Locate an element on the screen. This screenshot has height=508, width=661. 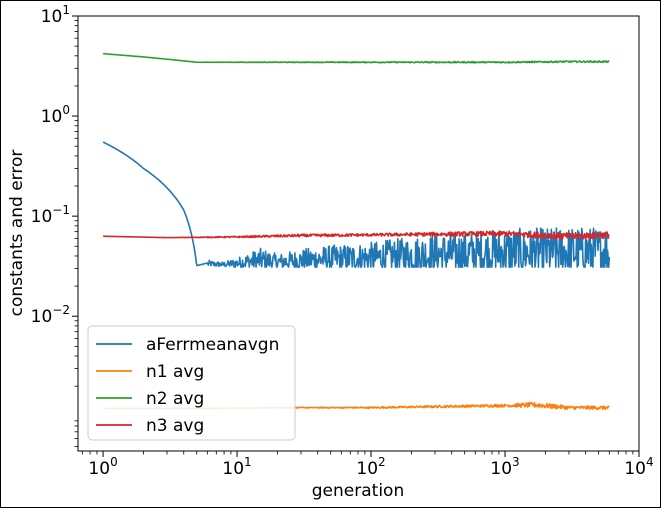
x-axis-ticks: 10⁰ 10¹ 10² 10³ 10⁴ is located at coordinates (367, 465).